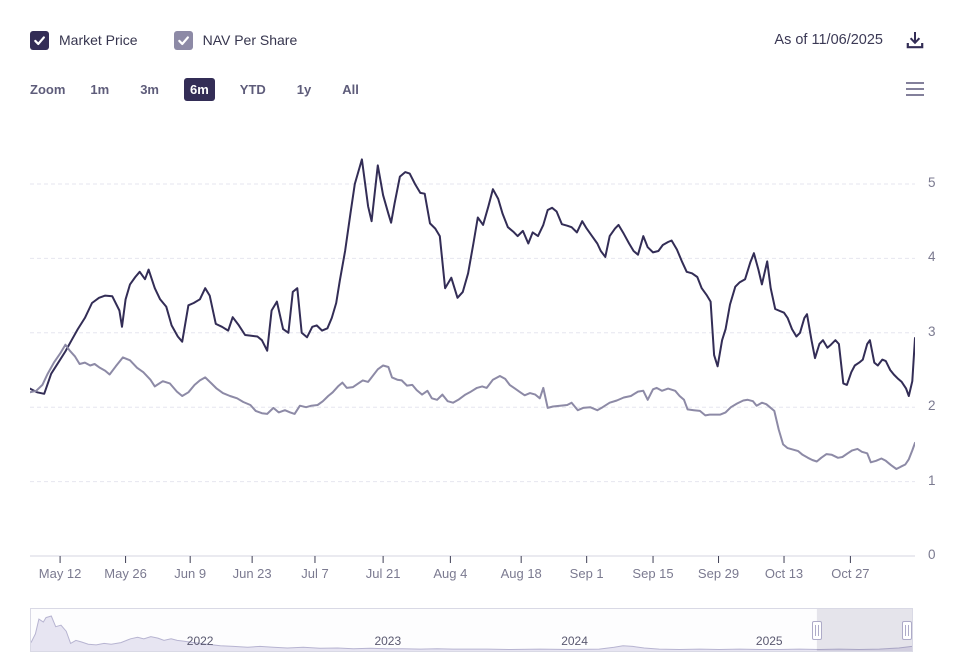 The height and width of the screenshot is (671, 957). What do you see at coordinates (932, 257) in the screenshot?
I see `y-axis-label-4: 4` at bounding box center [932, 257].